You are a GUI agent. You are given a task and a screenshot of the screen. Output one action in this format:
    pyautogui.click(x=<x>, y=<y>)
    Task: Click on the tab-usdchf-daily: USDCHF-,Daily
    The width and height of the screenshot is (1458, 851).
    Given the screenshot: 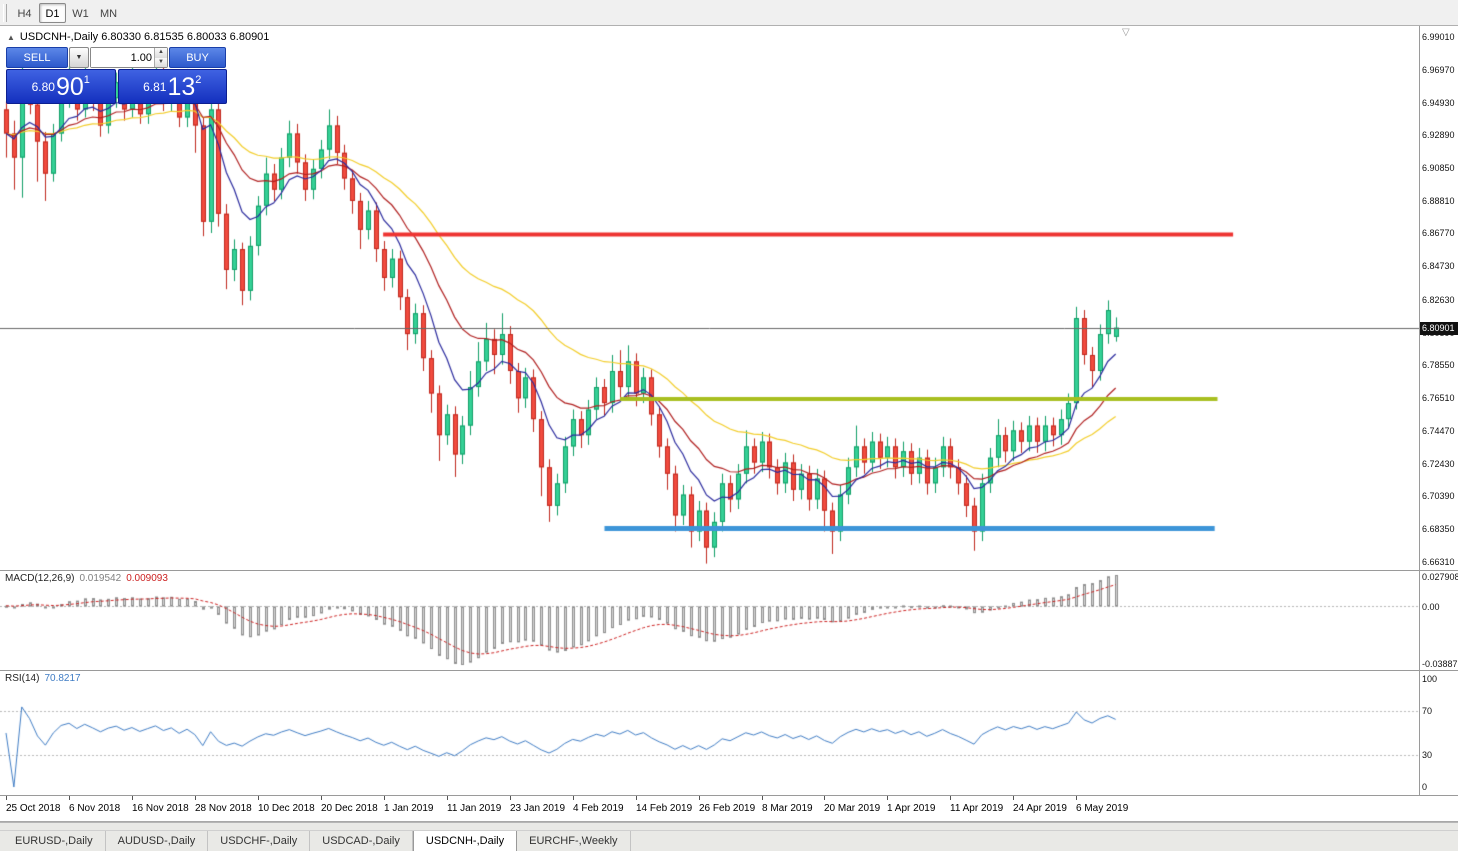 What is the action you would take?
    pyautogui.click(x=259, y=841)
    